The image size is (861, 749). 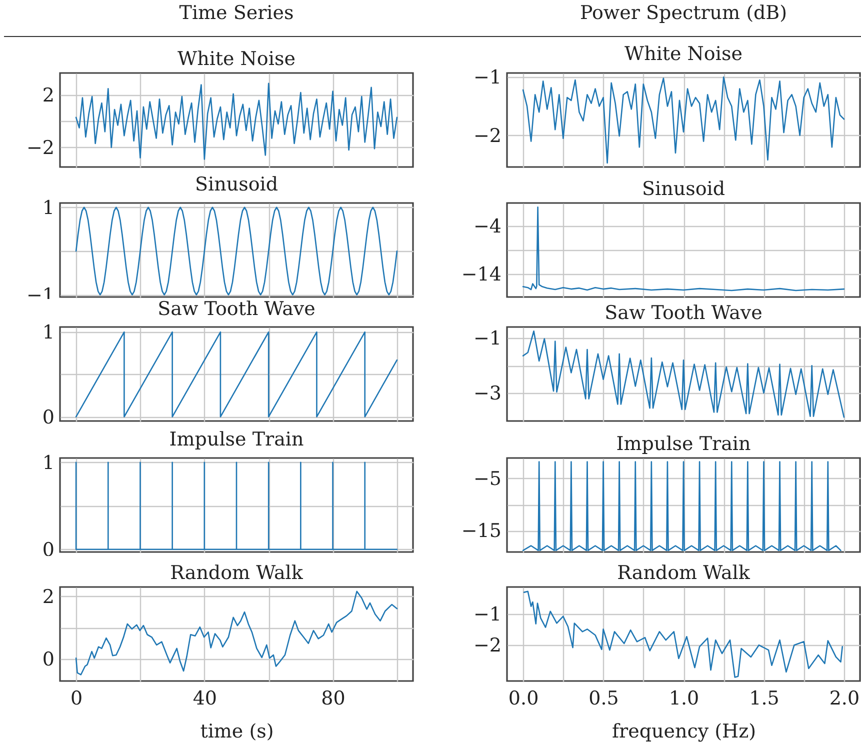 What do you see at coordinates (764, 699) in the screenshot?
I see `x-tick-label: 1.5` at bounding box center [764, 699].